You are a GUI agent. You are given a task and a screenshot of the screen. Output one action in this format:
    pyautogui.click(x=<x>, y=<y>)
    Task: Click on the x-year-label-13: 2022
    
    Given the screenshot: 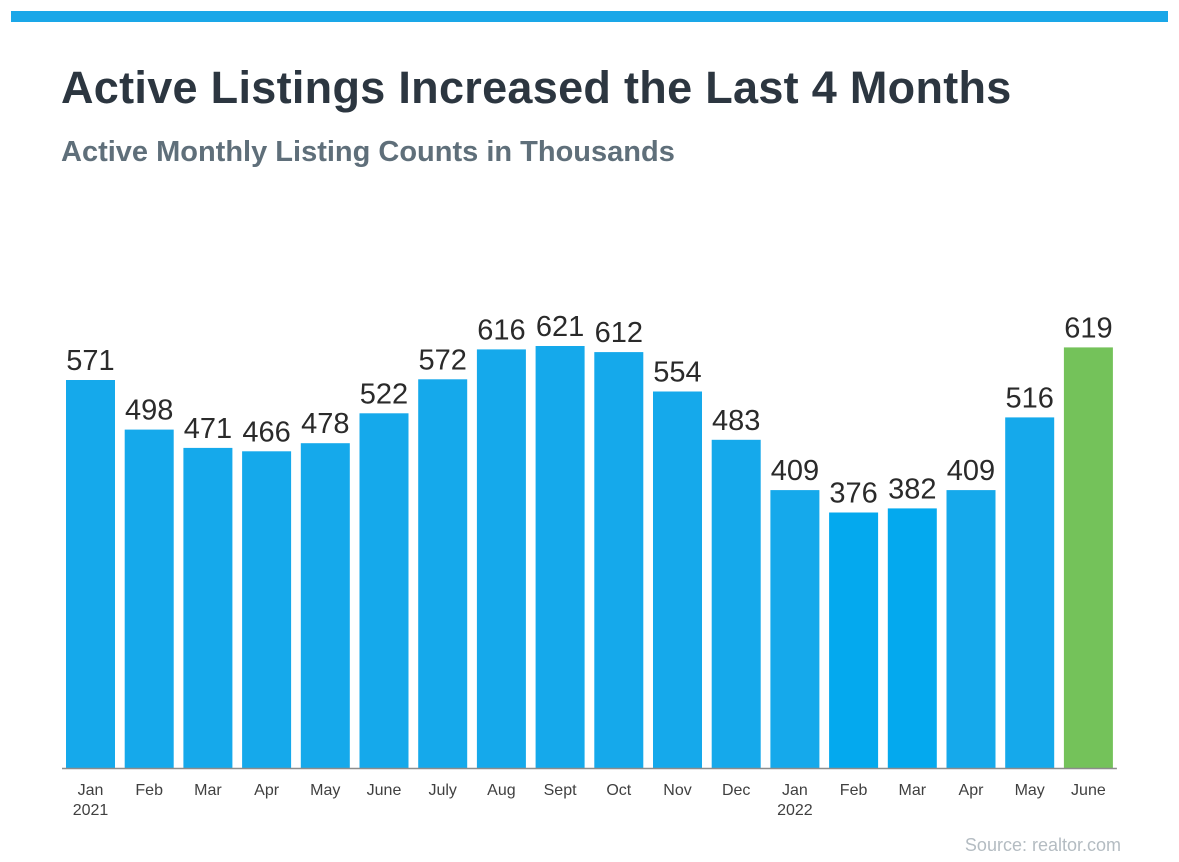 What is the action you would take?
    pyautogui.click(x=795, y=810)
    